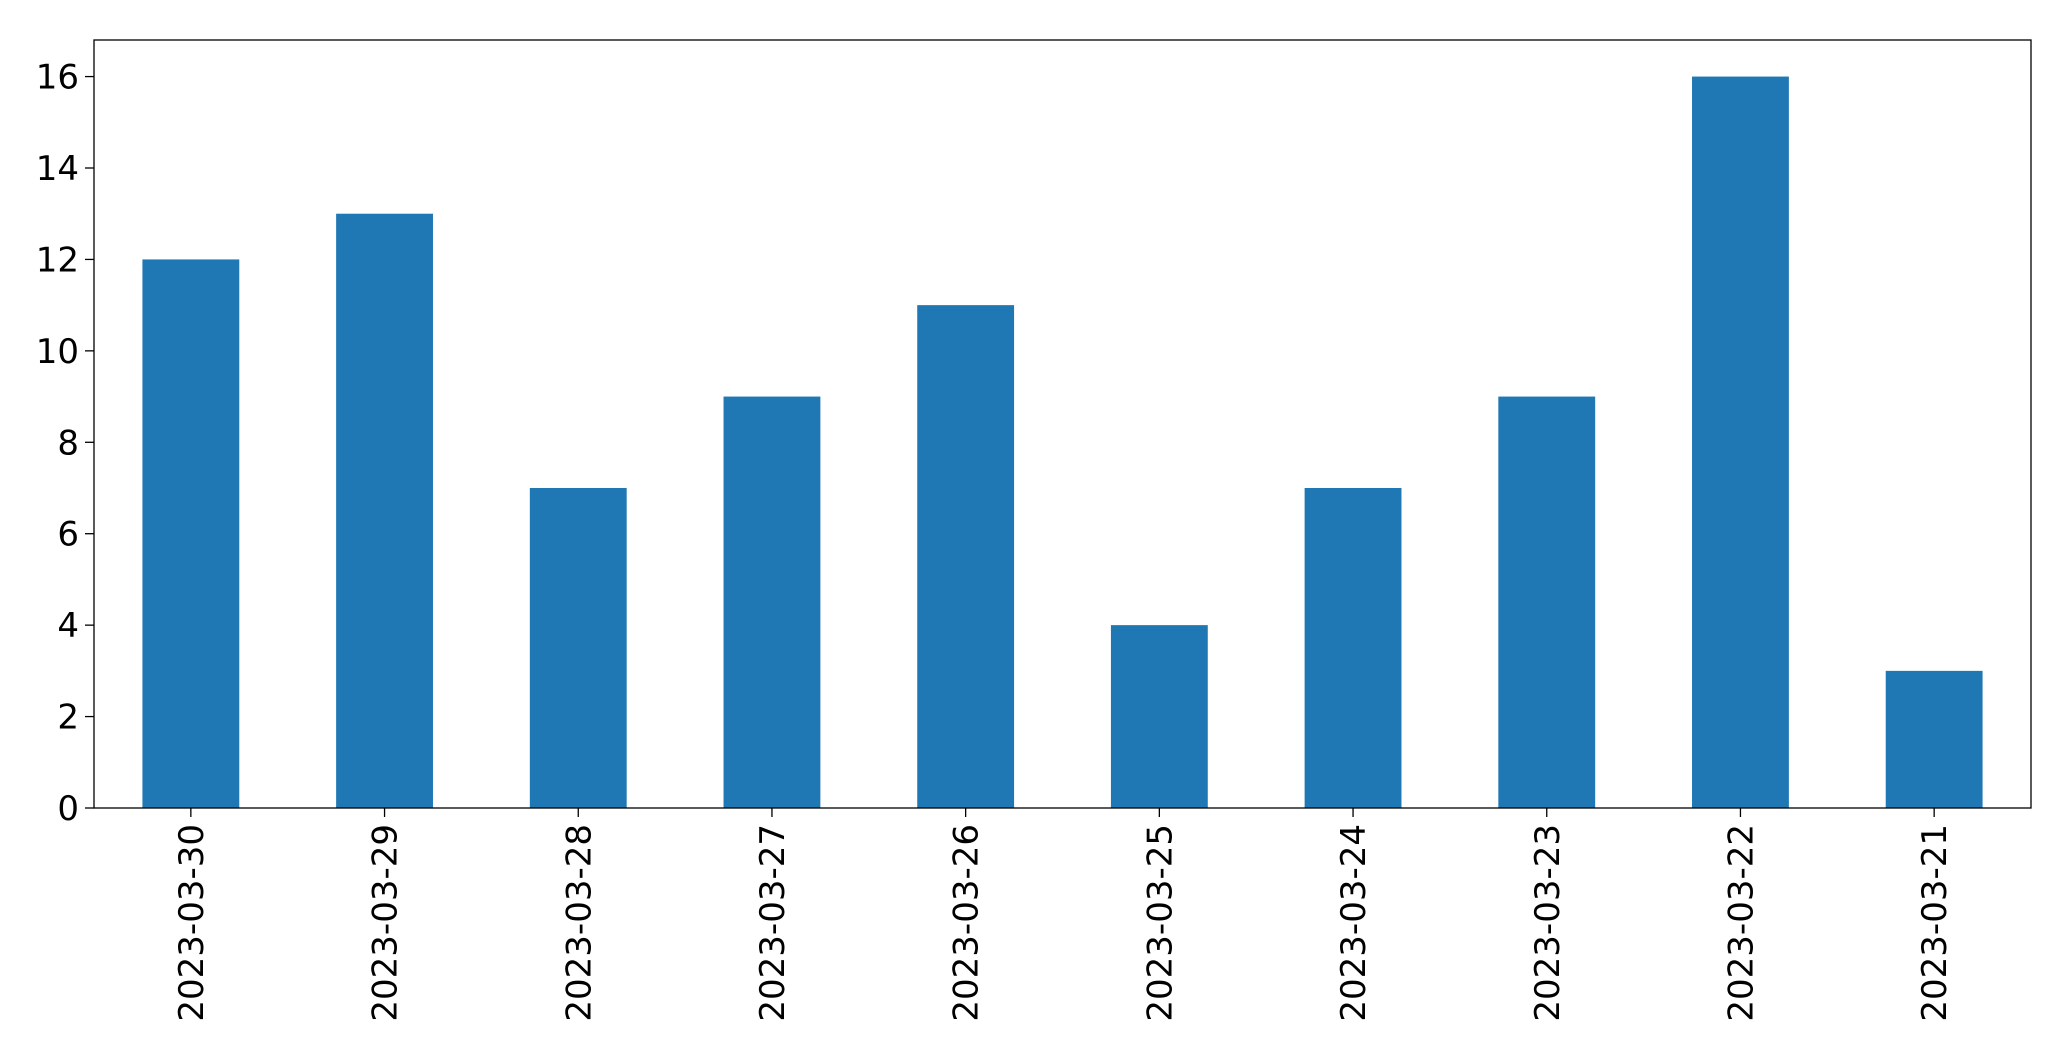  What do you see at coordinates (1935, 923) in the screenshot?
I see `x-tick-label: 2023-03-21` at bounding box center [1935, 923].